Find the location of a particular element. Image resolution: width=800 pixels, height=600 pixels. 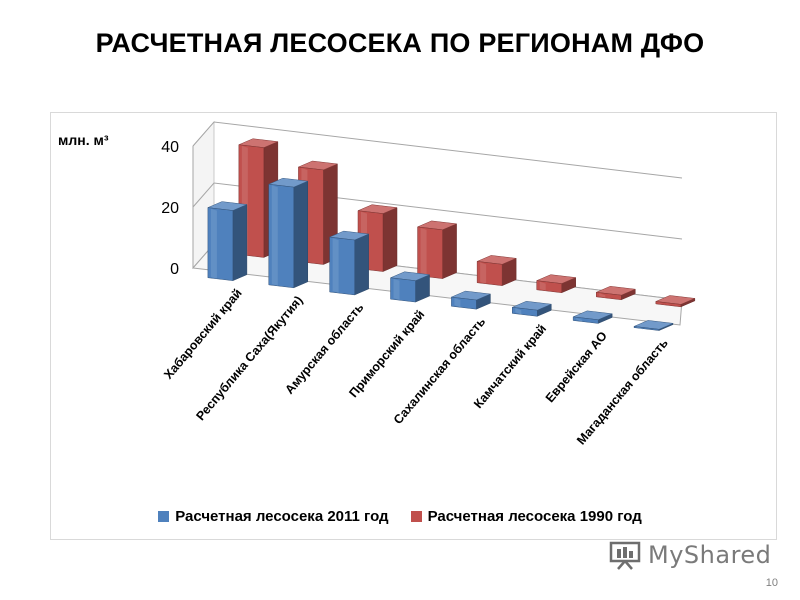

x-tick-label: Еврейская АО is located at coordinates (576, 367).